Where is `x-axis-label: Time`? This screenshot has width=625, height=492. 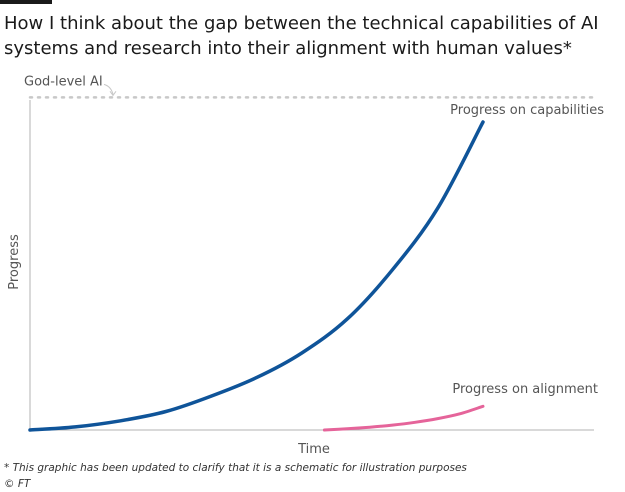
x-axis-label: Time is located at coordinates (313, 449).